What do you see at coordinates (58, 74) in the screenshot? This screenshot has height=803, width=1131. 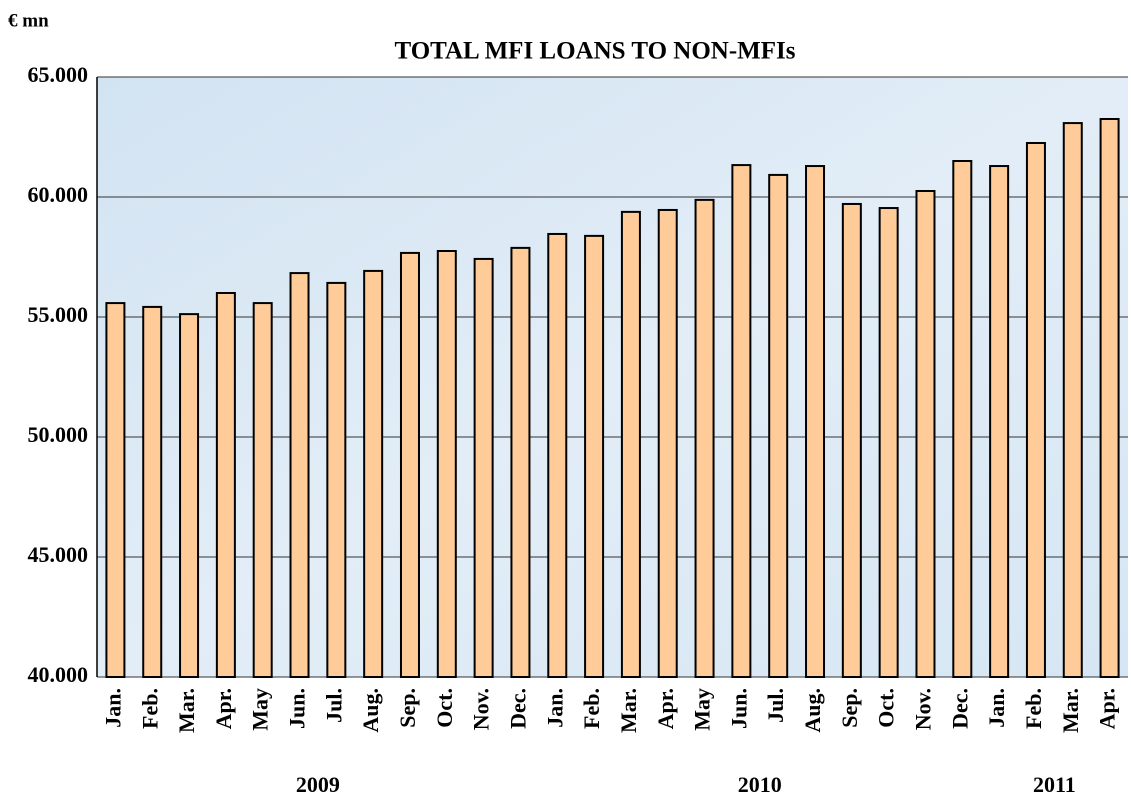 I see `y-tick-label: 65.000` at bounding box center [58, 74].